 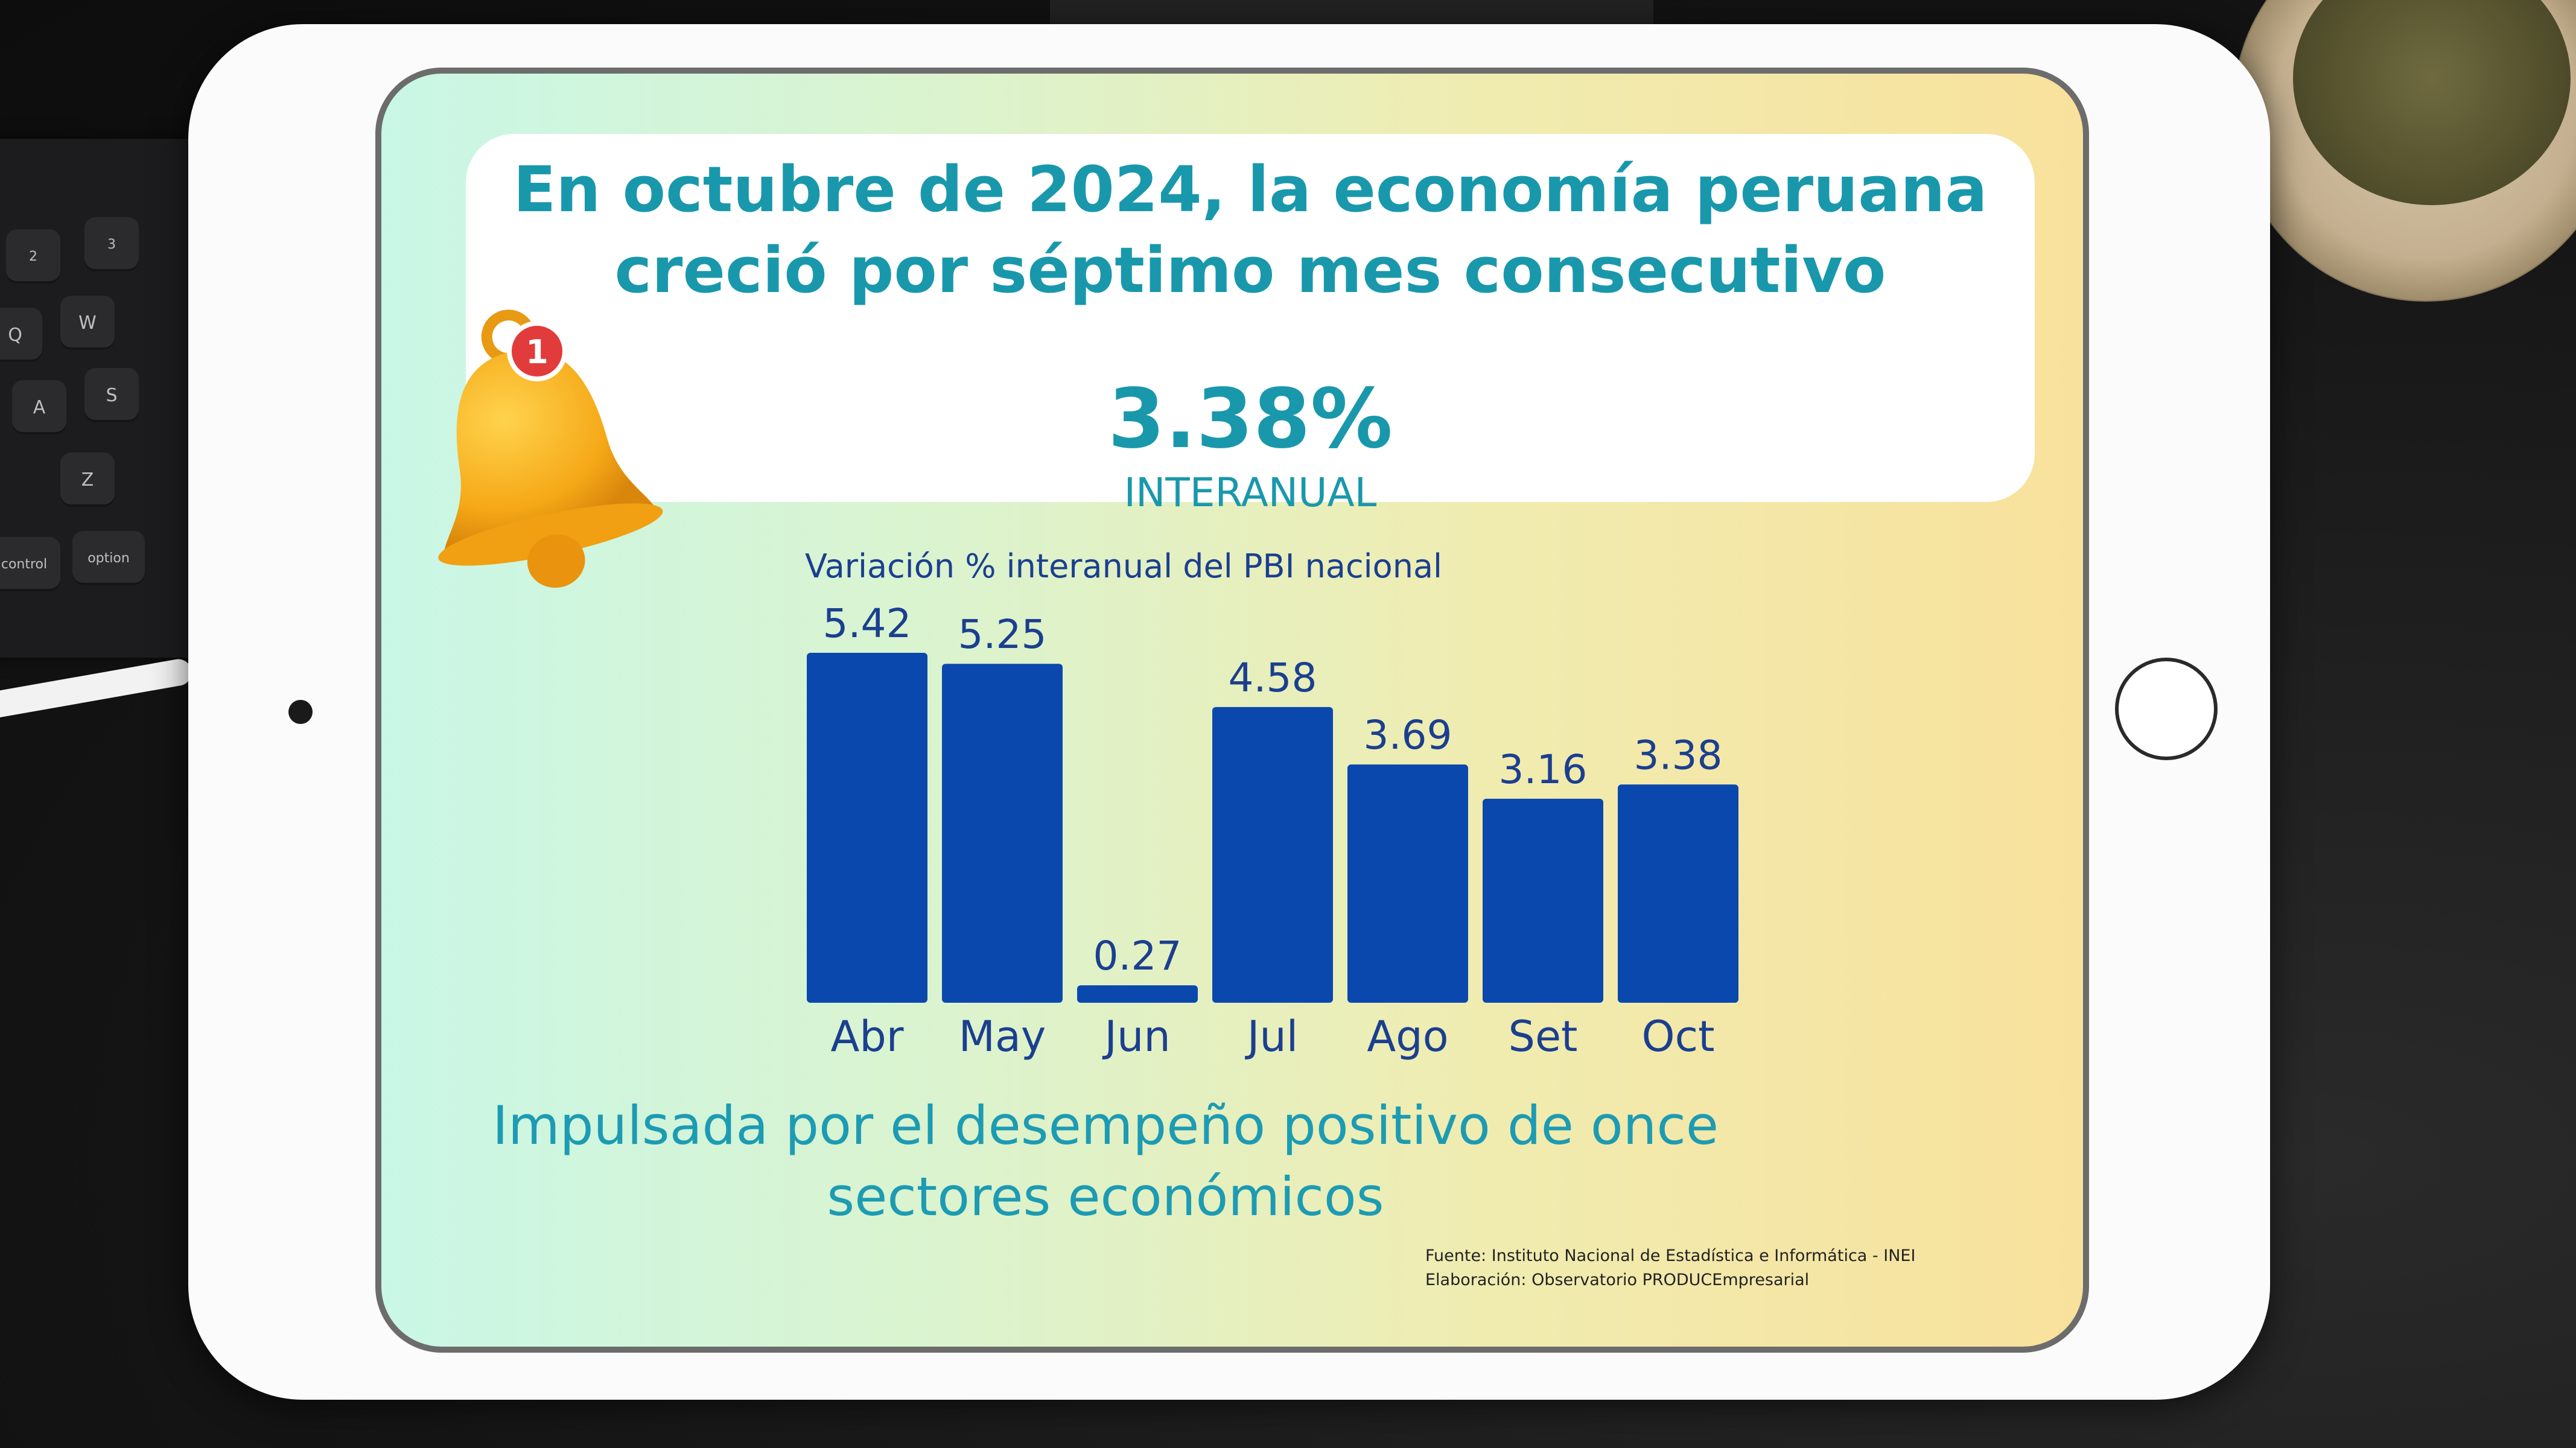 I want to click on chart-title: Variación % interanual del PBI nacional, so click(x=1123, y=566).